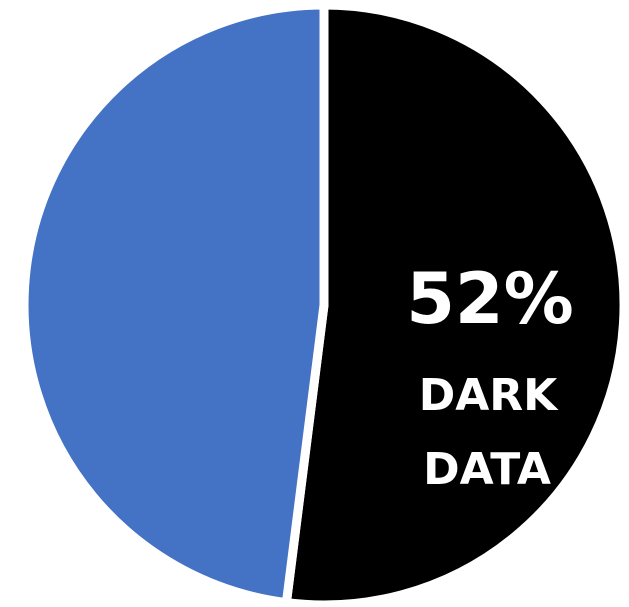 This screenshot has width=629, height=607. What do you see at coordinates (487, 469) in the screenshot?
I see `slice-dark-data-label-line-2: DATA` at bounding box center [487, 469].